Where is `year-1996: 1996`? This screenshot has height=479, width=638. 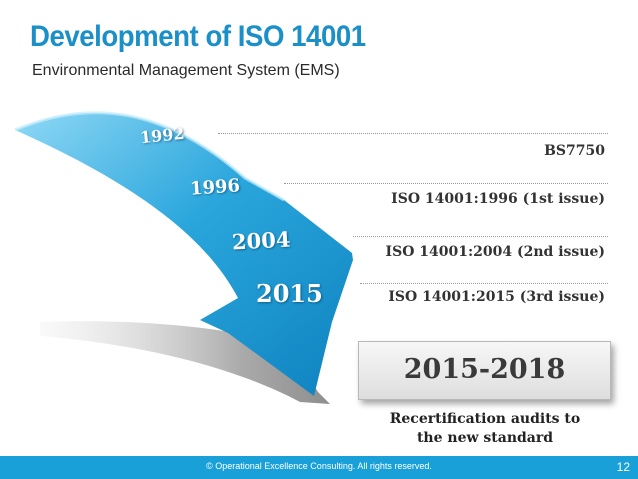
year-1996: 1996 is located at coordinates (215, 187).